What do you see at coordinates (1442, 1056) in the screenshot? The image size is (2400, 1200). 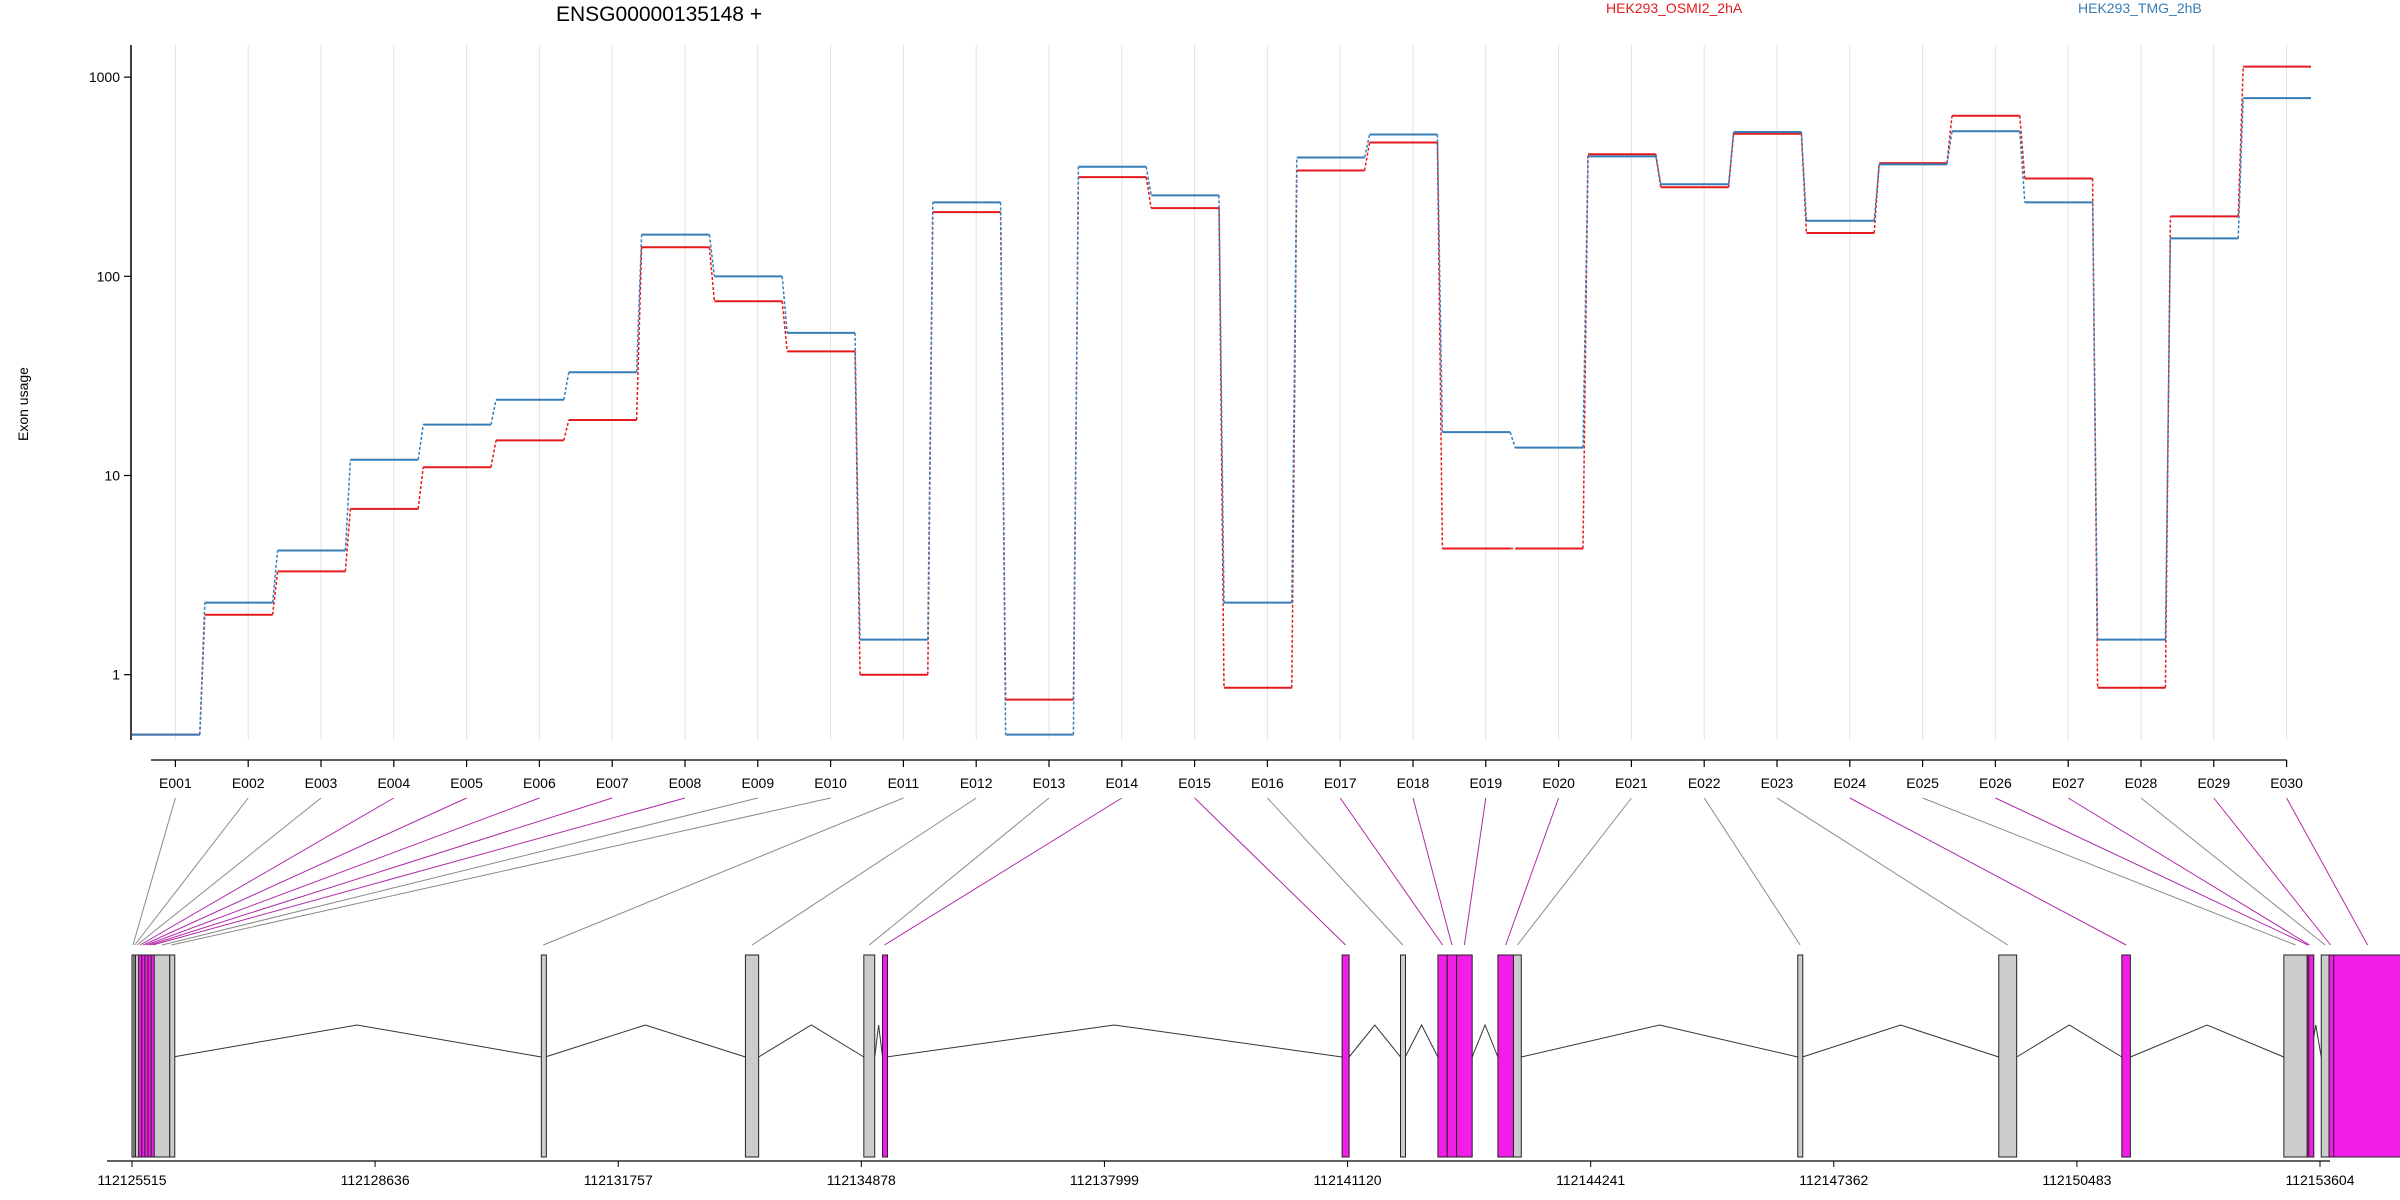 I see `exon-box-e017` at bounding box center [1442, 1056].